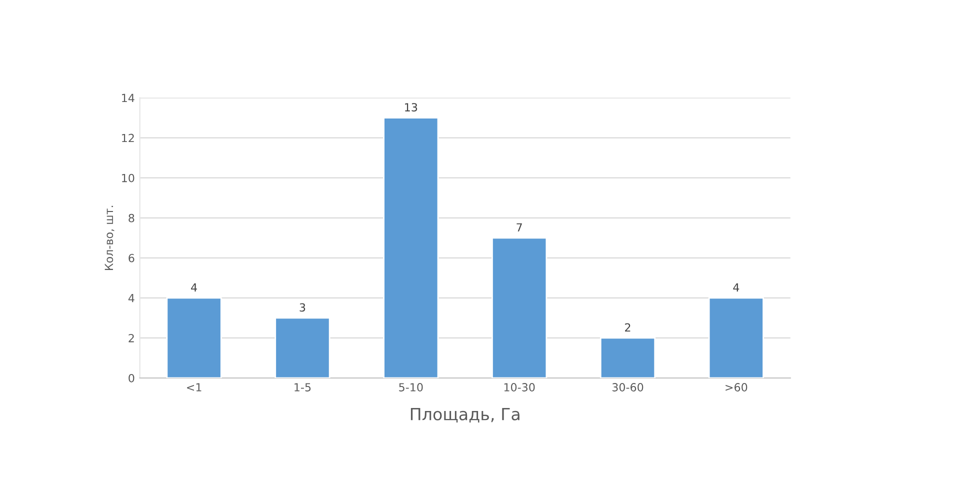  I want to click on data-label: 13, so click(411, 107).